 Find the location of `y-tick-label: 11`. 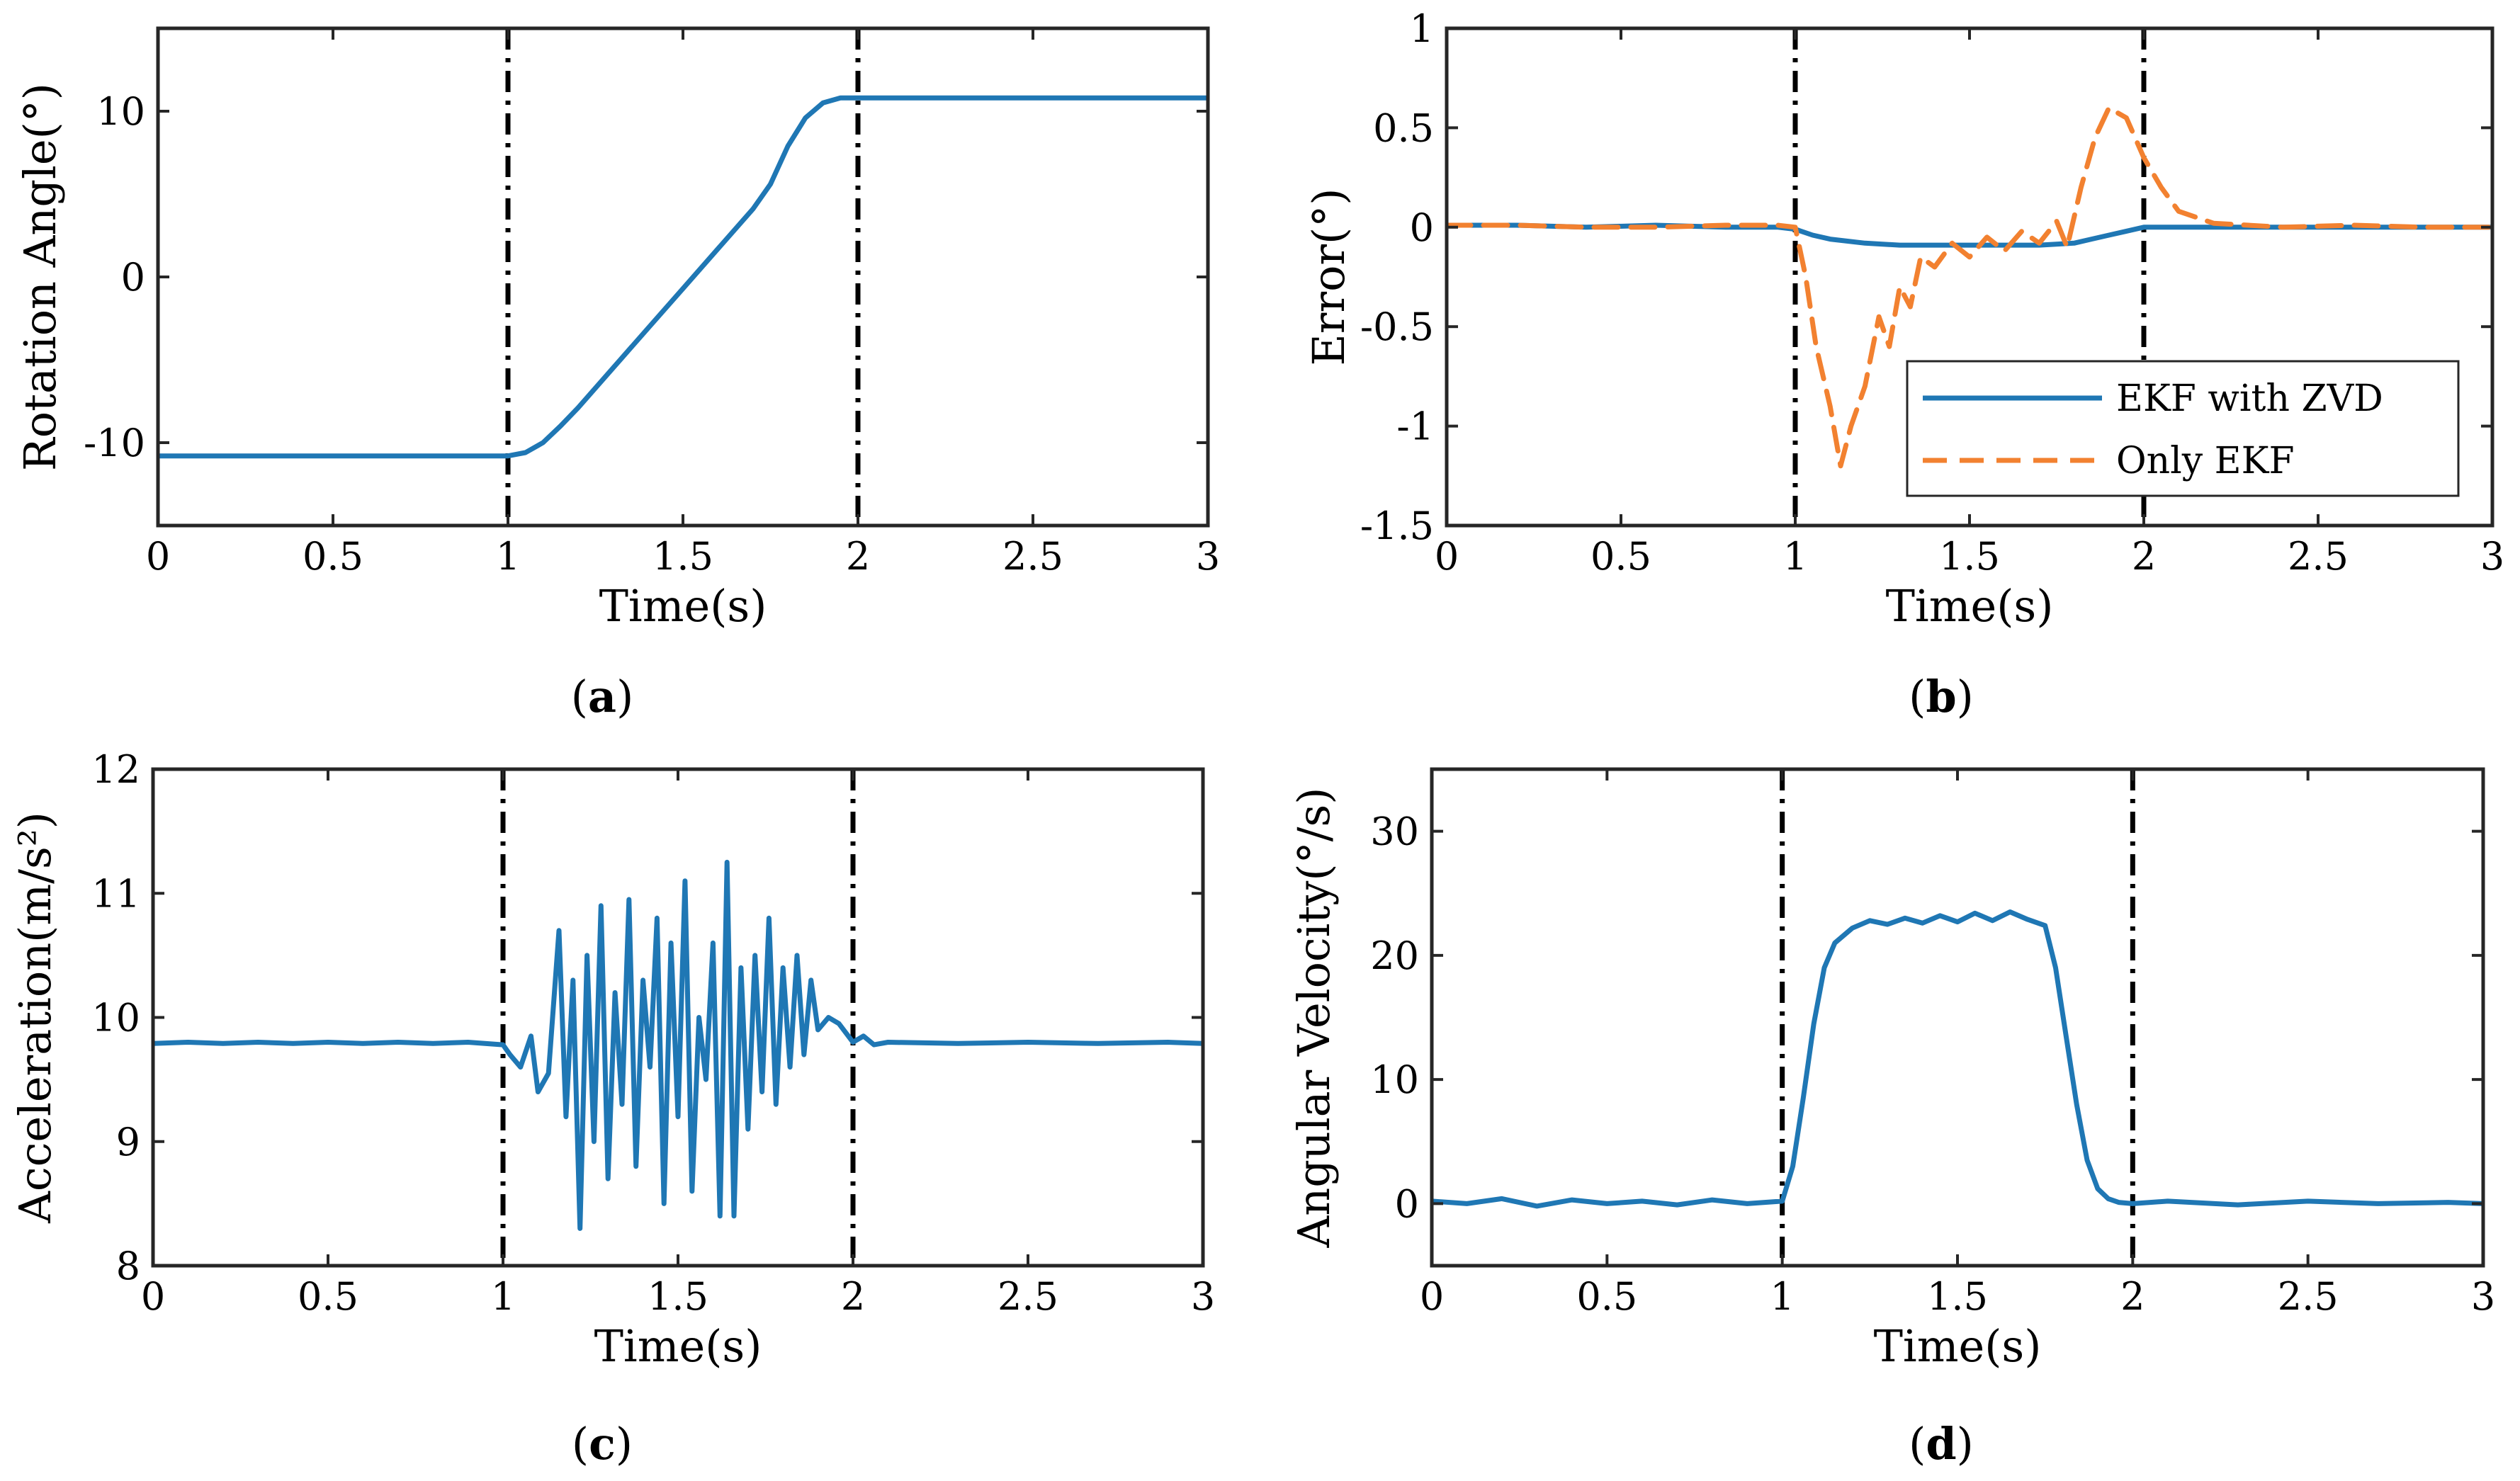

y-tick-label: 11 is located at coordinates (115, 893).